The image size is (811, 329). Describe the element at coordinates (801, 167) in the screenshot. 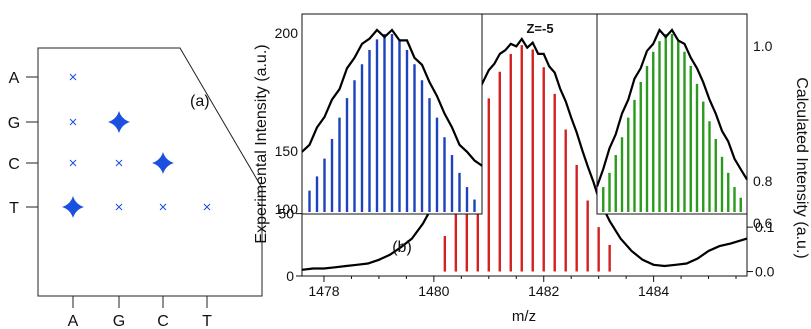

I see `y-axis-right-label: Calculated Intensity (a.u.)` at that location.